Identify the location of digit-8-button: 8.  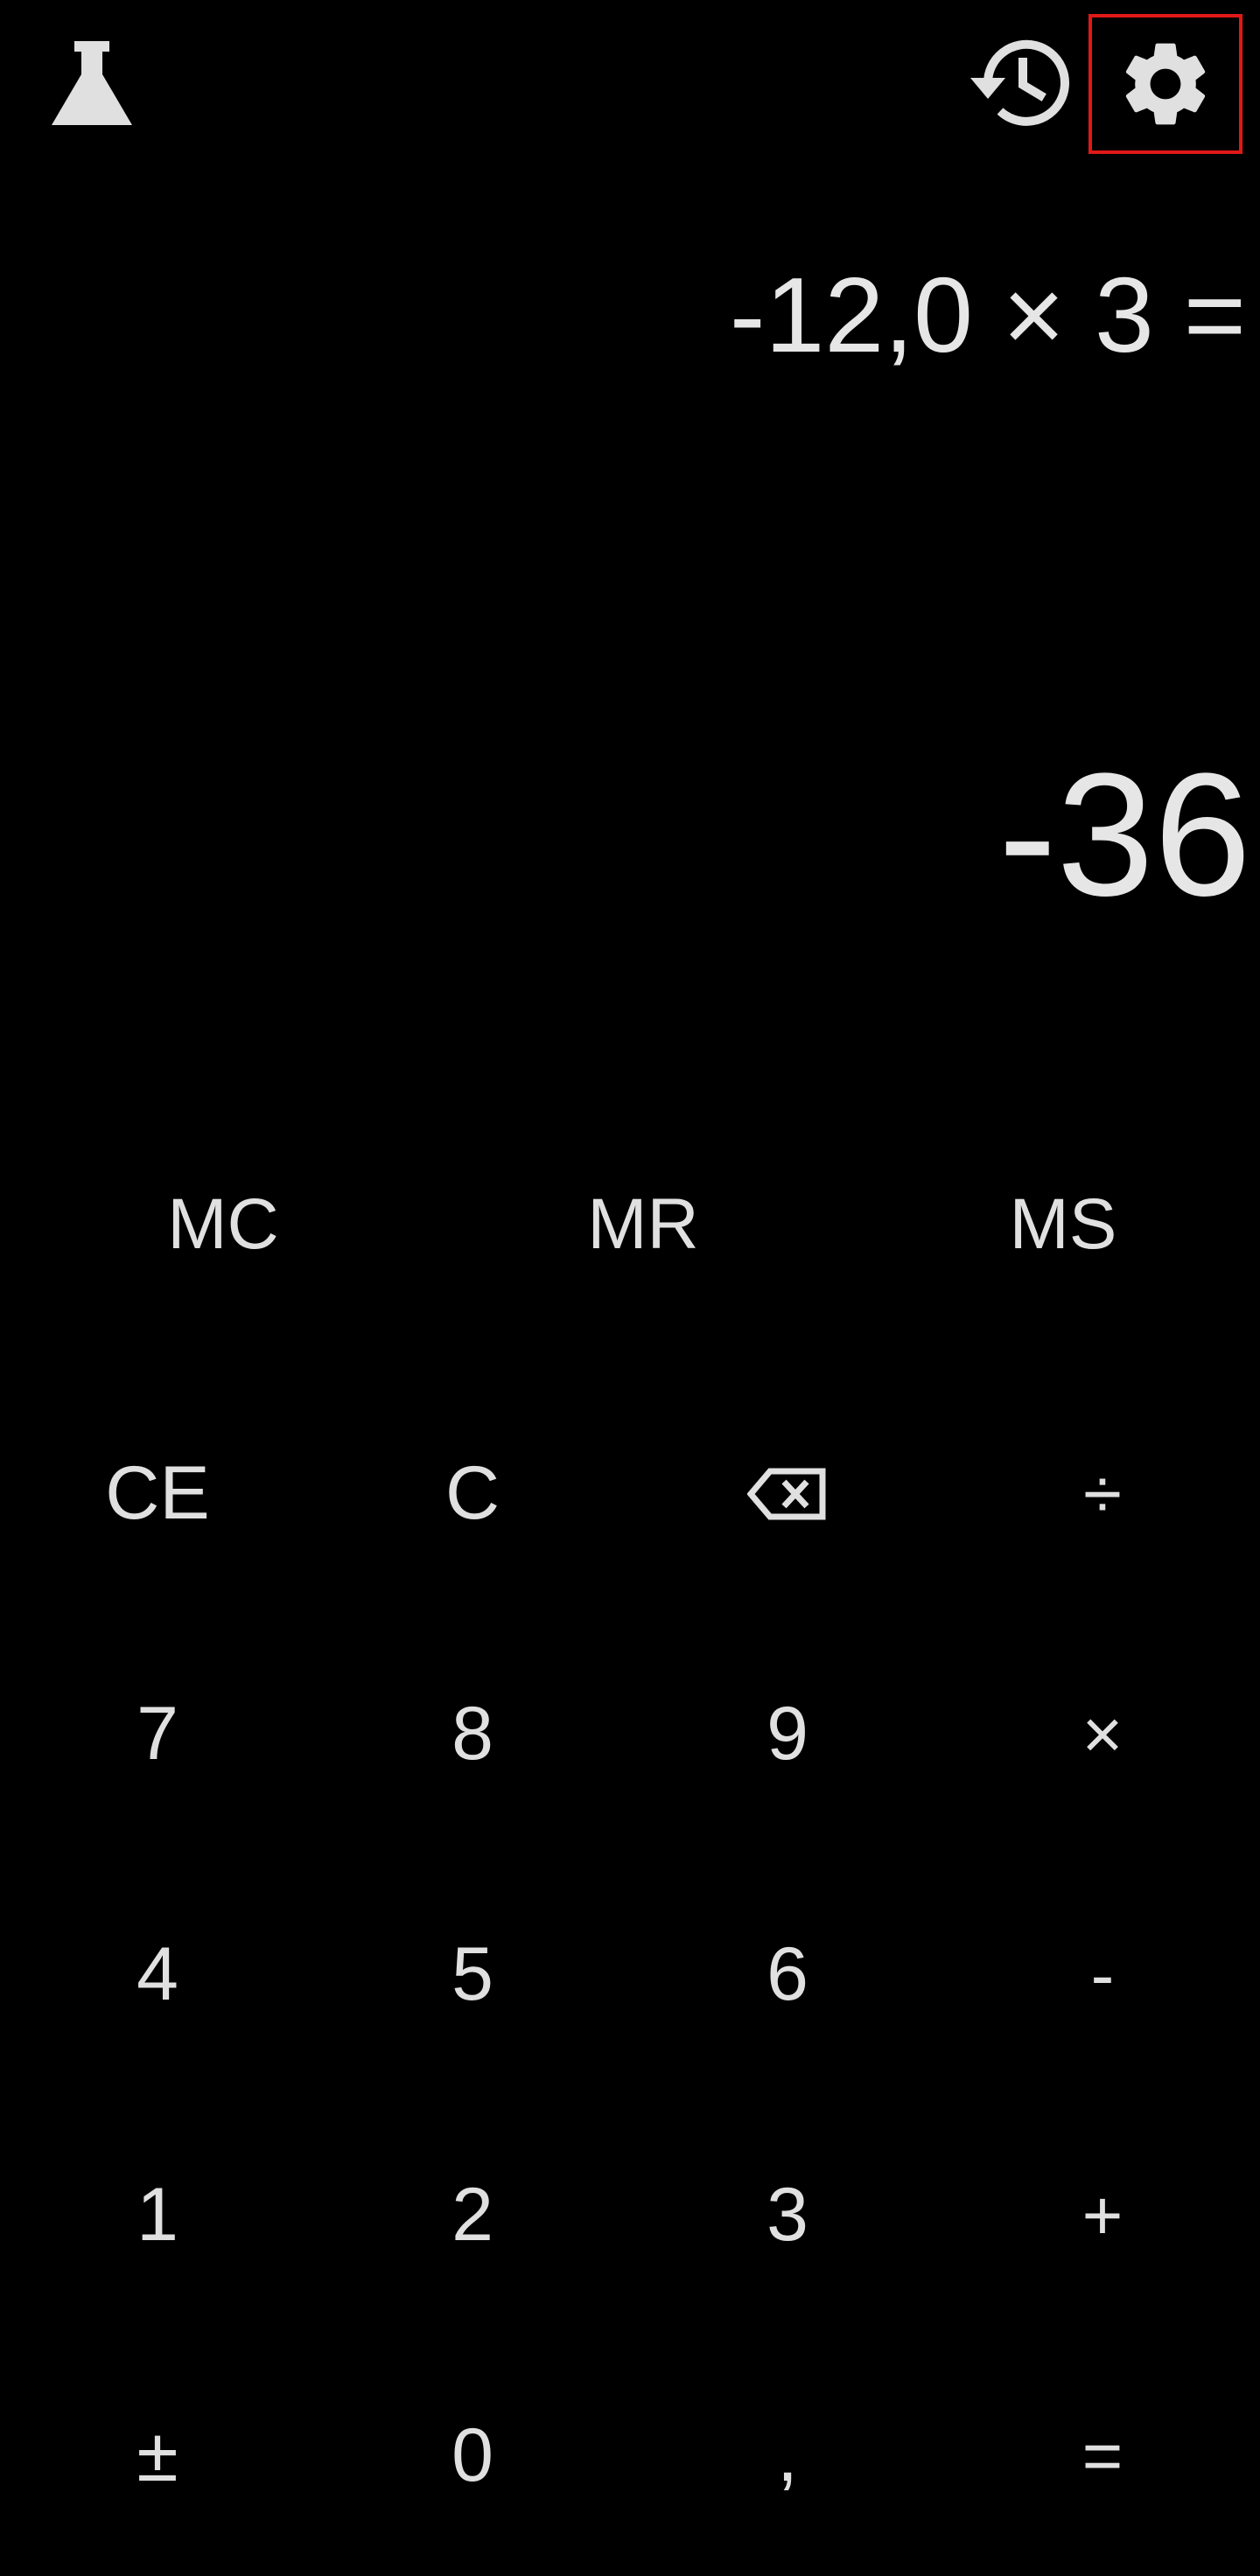
(473, 1734).